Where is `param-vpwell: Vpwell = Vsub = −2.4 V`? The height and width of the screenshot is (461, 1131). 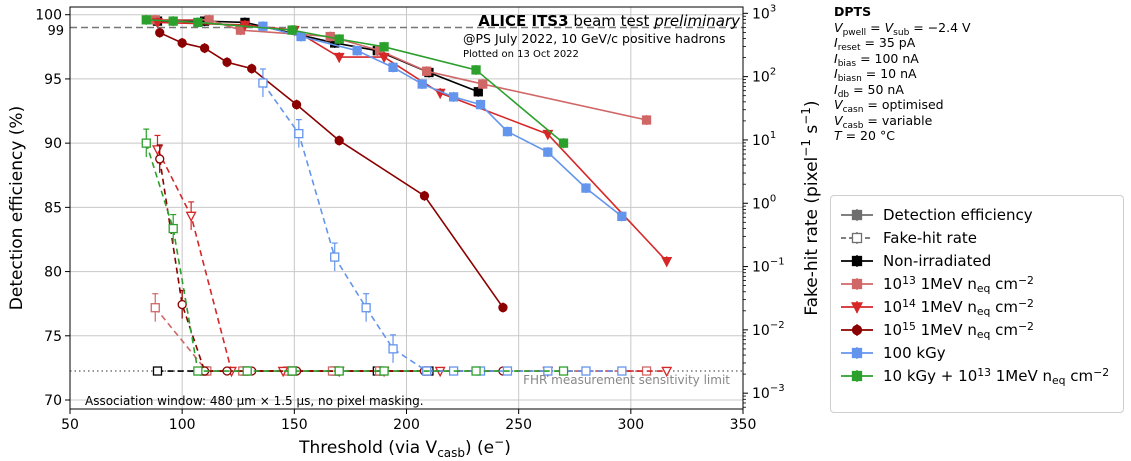
param-vpwell: Vpwell = Vsub = −2.4 V is located at coordinates (902, 28).